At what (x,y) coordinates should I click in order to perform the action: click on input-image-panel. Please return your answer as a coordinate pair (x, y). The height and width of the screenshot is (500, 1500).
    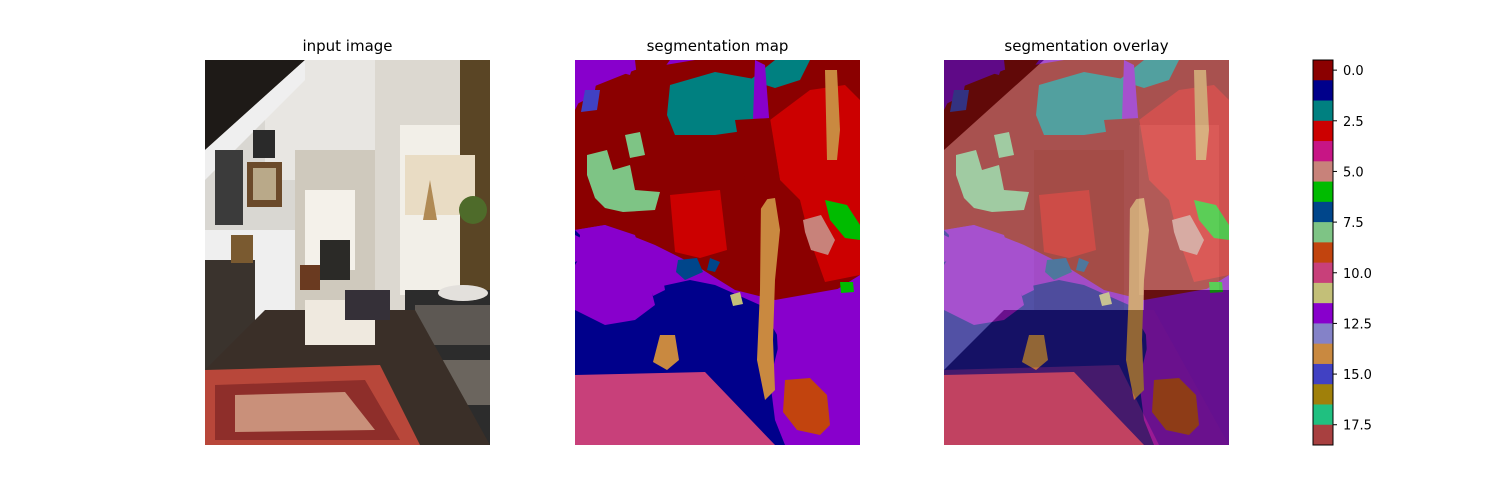
    Looking at the image, I should click on (347, 252).